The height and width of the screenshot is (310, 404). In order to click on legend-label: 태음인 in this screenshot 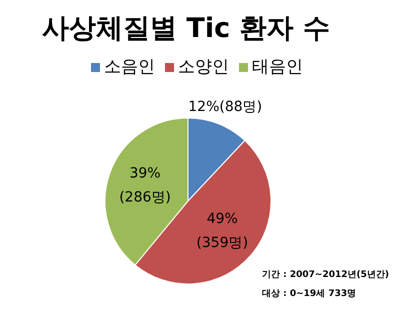, I will do `click(277, 67)`.